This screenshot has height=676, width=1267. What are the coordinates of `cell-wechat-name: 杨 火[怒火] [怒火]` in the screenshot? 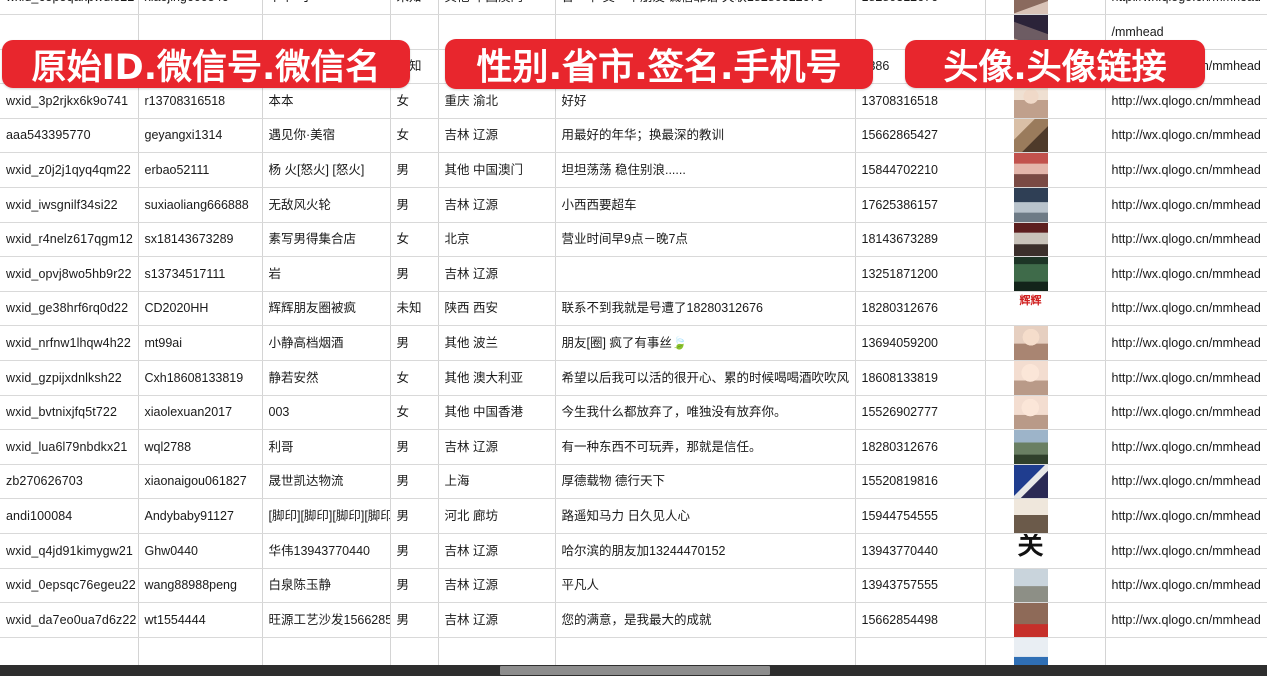 It's located at (326, 170).